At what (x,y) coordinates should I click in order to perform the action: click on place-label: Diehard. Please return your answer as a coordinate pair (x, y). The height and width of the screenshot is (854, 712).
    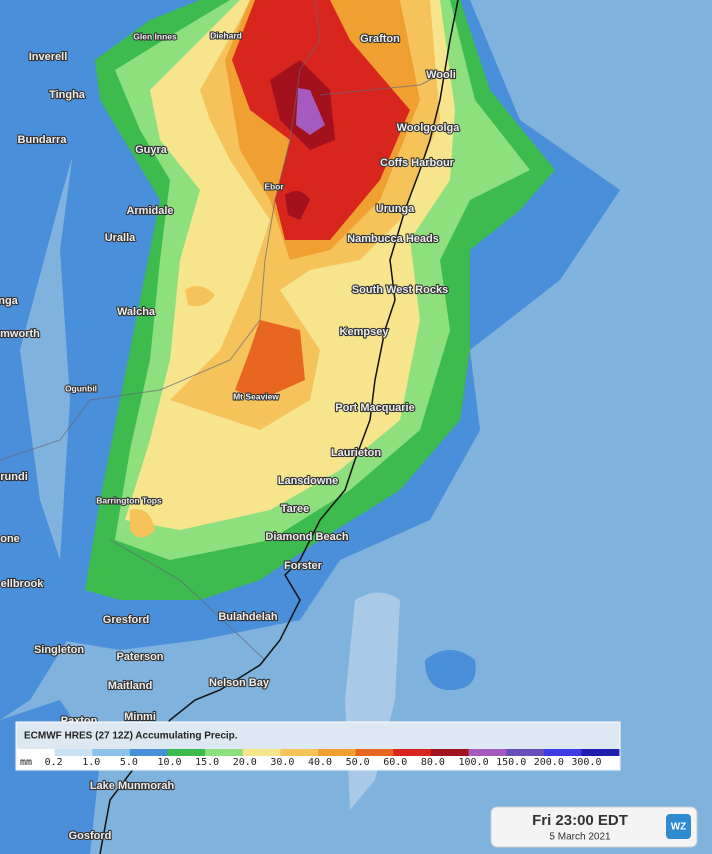
    Looking at the image, I should click on (226, 35).